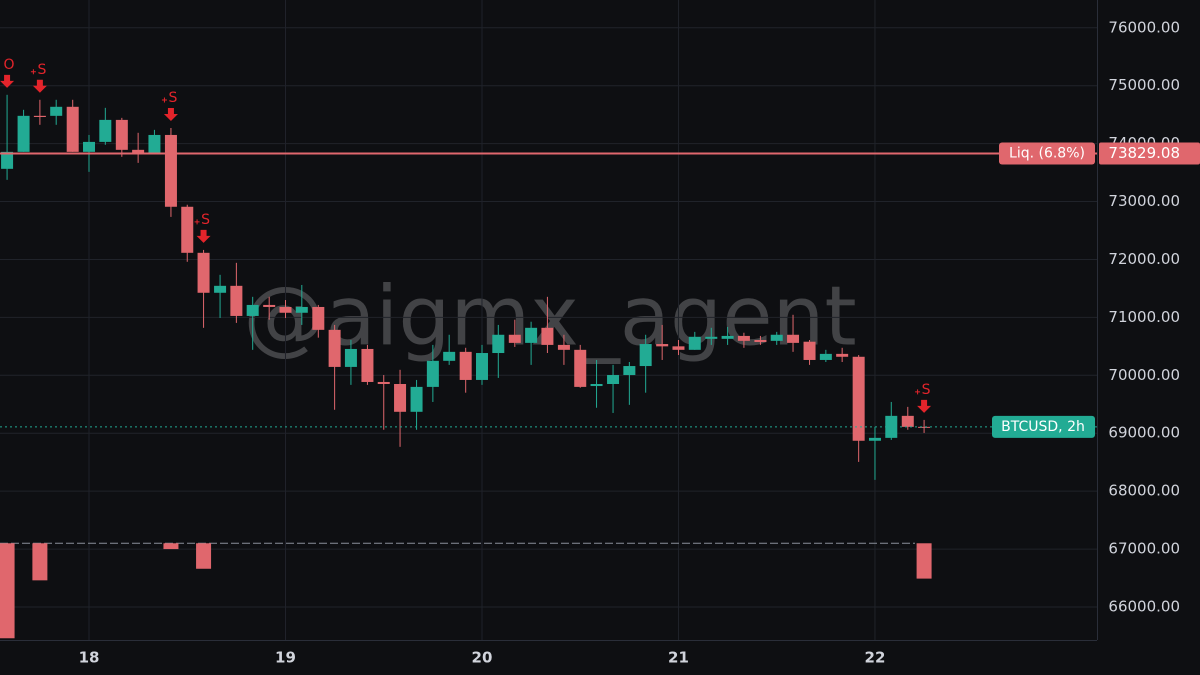 The image size is (1200, 675). What do you see at coordinates (1144, 606) in the screenshot?
I see `y-tick-label: 66000.00` at bounding box center [1144, 606].